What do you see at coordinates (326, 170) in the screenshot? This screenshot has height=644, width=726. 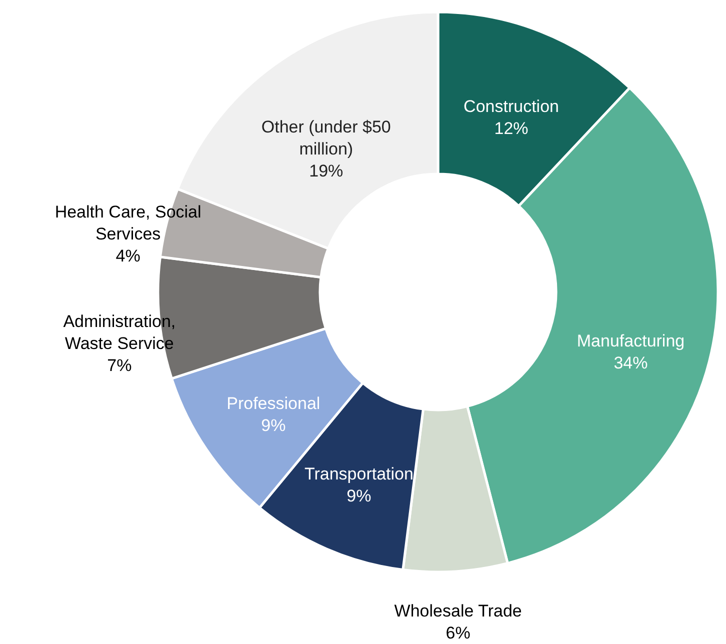 I see `data-label: 19%` at bounding box center [326, 170].